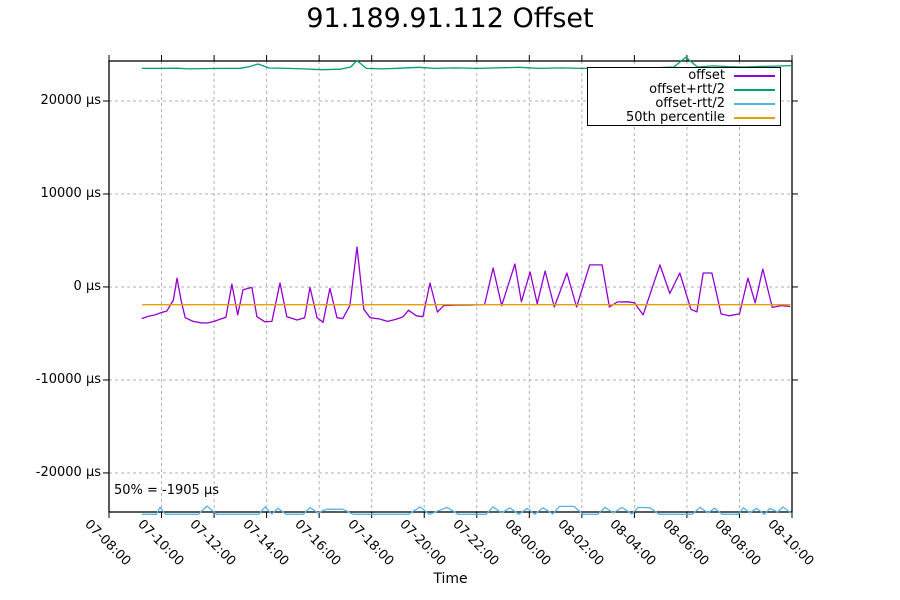 The width and height of the screenshot is (900, 600). Describe the element at coordinates (87, 286) in the screenshot. I see `y-tick-label: 0 µs` at that location.